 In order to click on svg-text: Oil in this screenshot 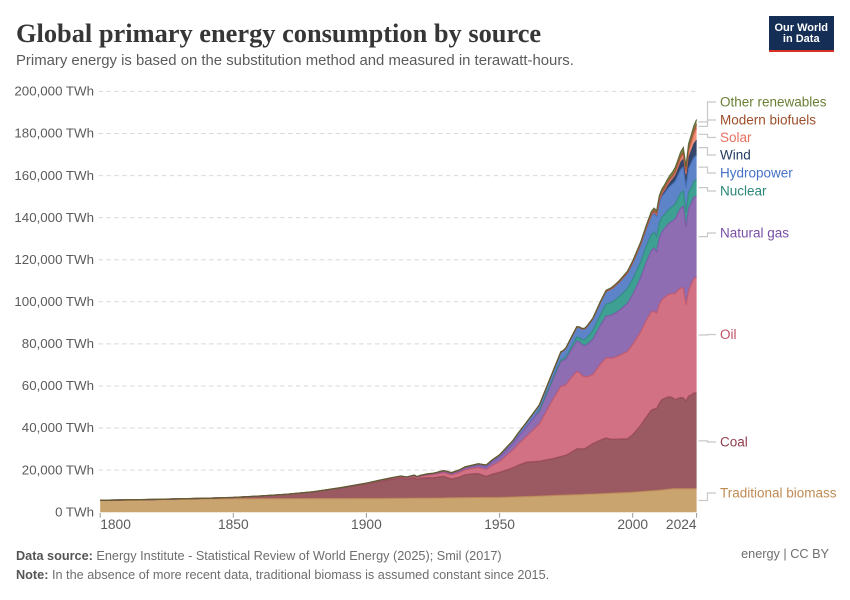, I will do `click(728, 334)`.